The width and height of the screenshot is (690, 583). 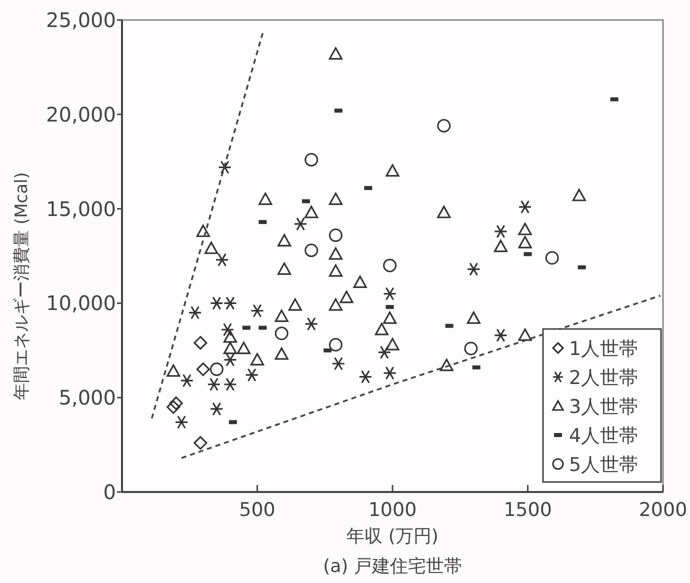 What do you see at coordinates (392, 566) in the screenshot?
I see `text: (a) 戸建住宅世帯` at bounding box center [392, 566].